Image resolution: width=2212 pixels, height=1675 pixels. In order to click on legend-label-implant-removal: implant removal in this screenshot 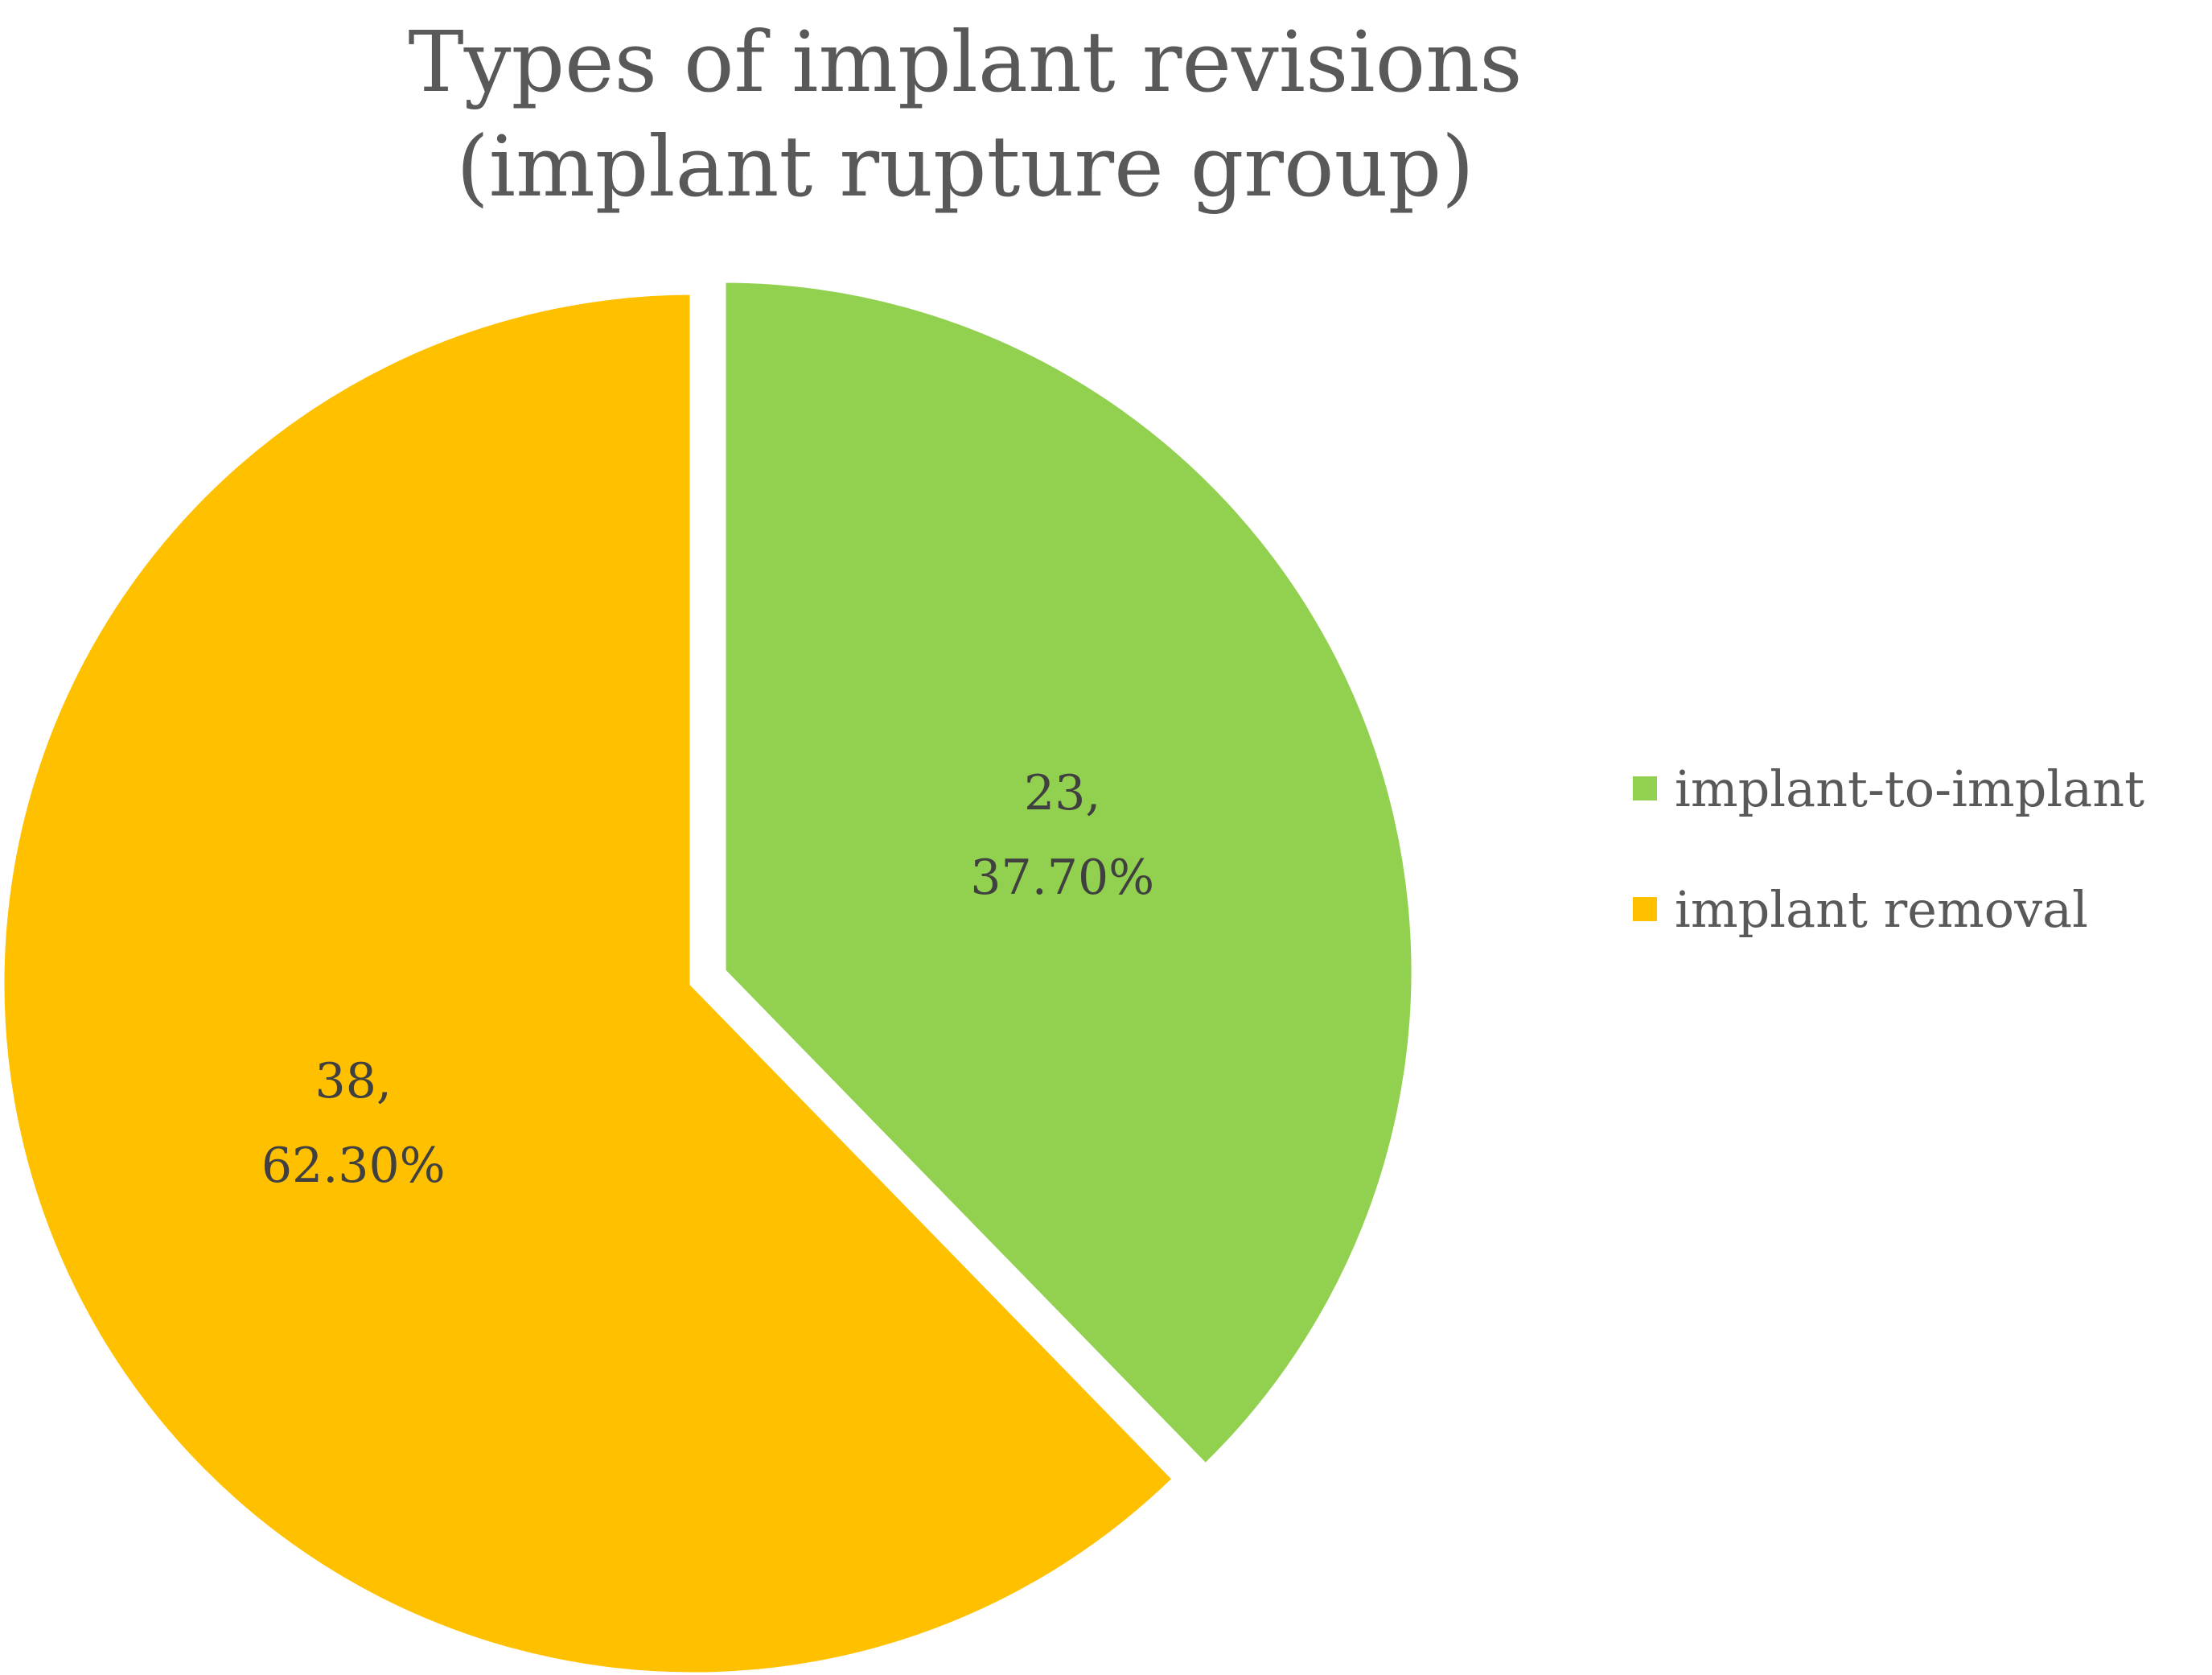, I will do `click(1881, 909)`.